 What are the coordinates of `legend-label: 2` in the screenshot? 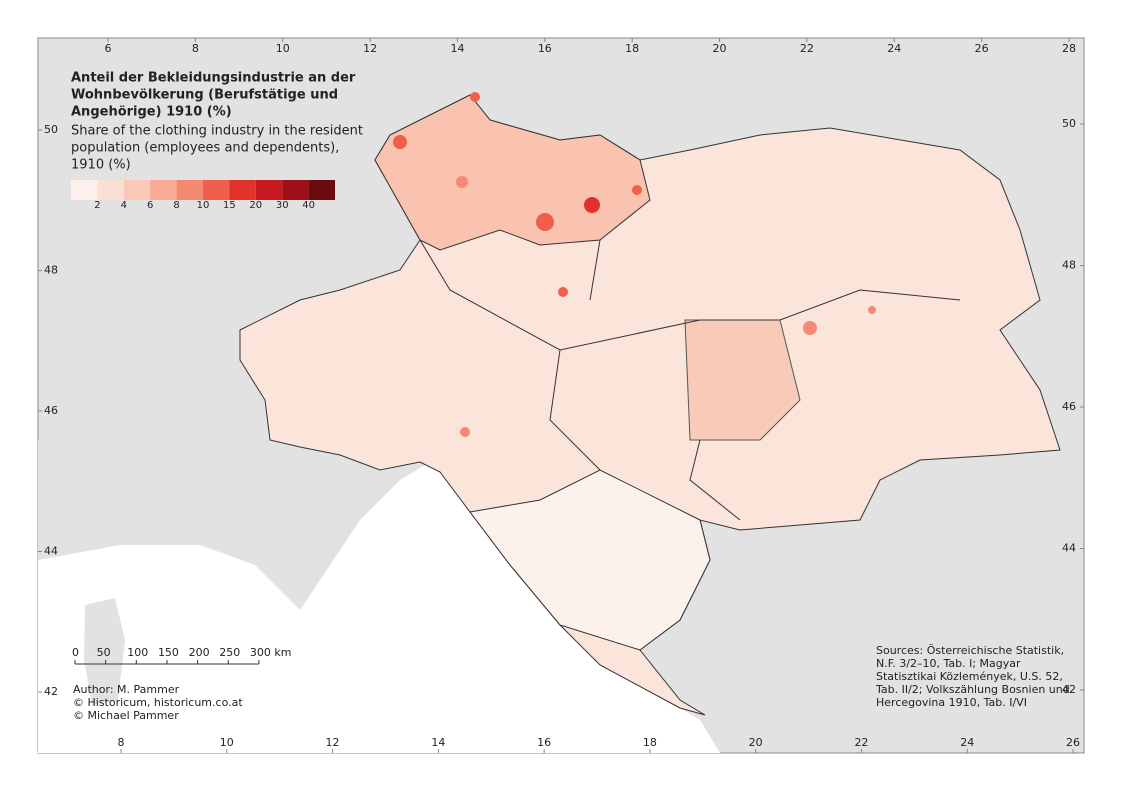 It's located at (97, 205).